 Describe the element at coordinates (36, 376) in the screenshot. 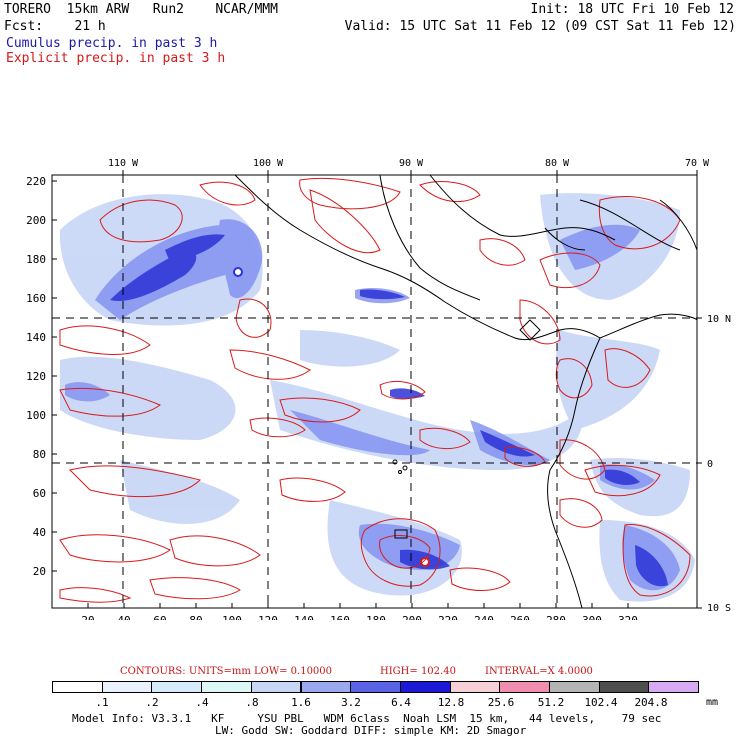

I see `y-tick-120: 120` at that location.